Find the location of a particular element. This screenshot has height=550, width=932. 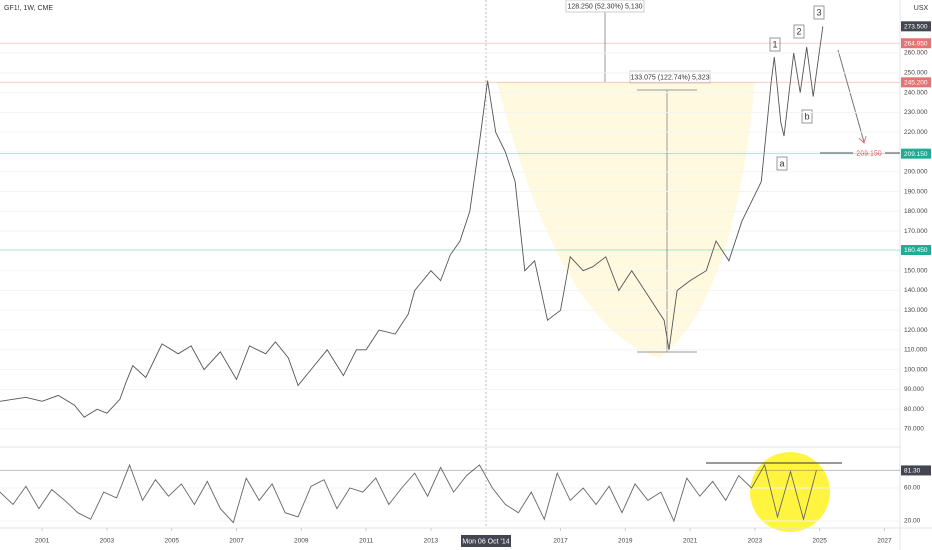

x-tick-label: 2013 is located at coordinates (431, 541).